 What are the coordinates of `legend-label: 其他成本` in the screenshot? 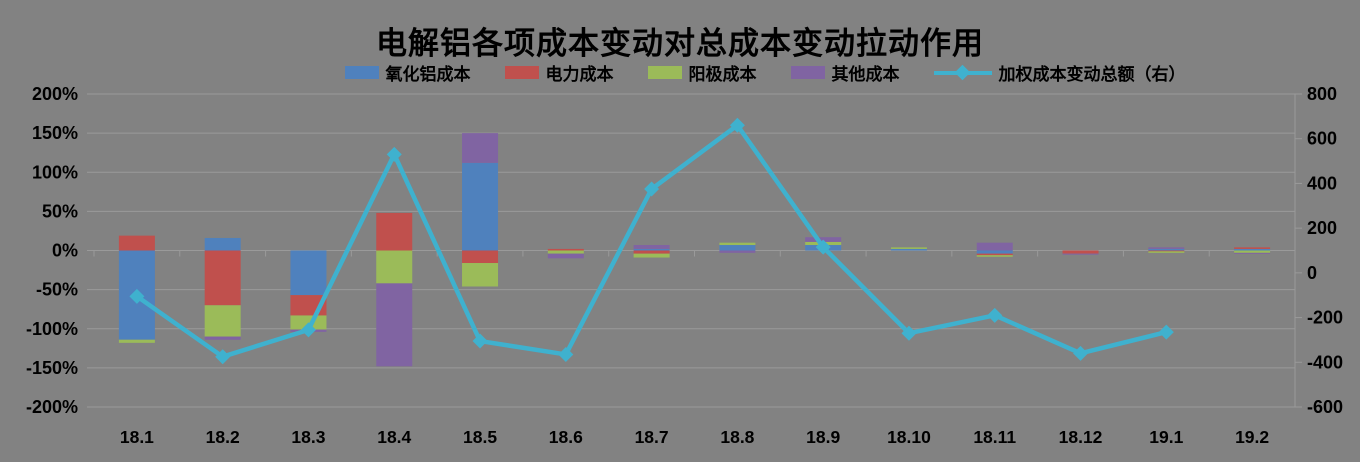 It's located at (865, 74).